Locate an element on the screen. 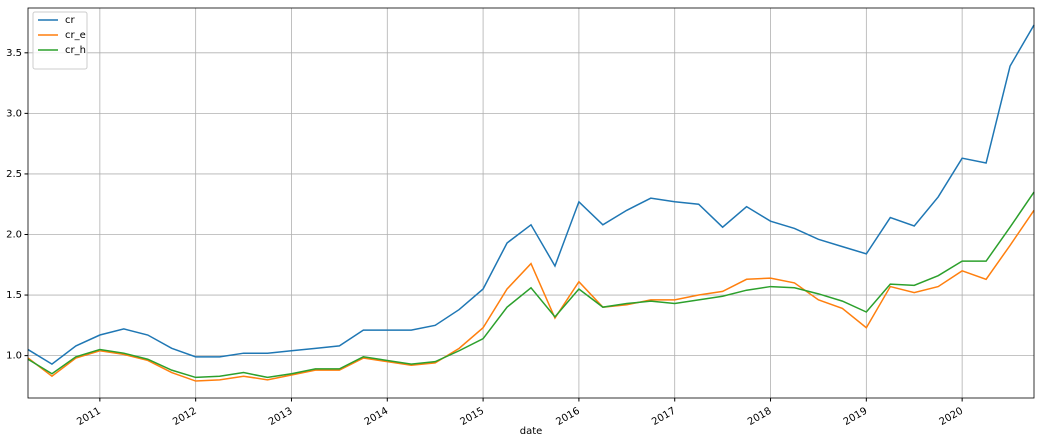  legend-box is located at coordinates (60, 40).